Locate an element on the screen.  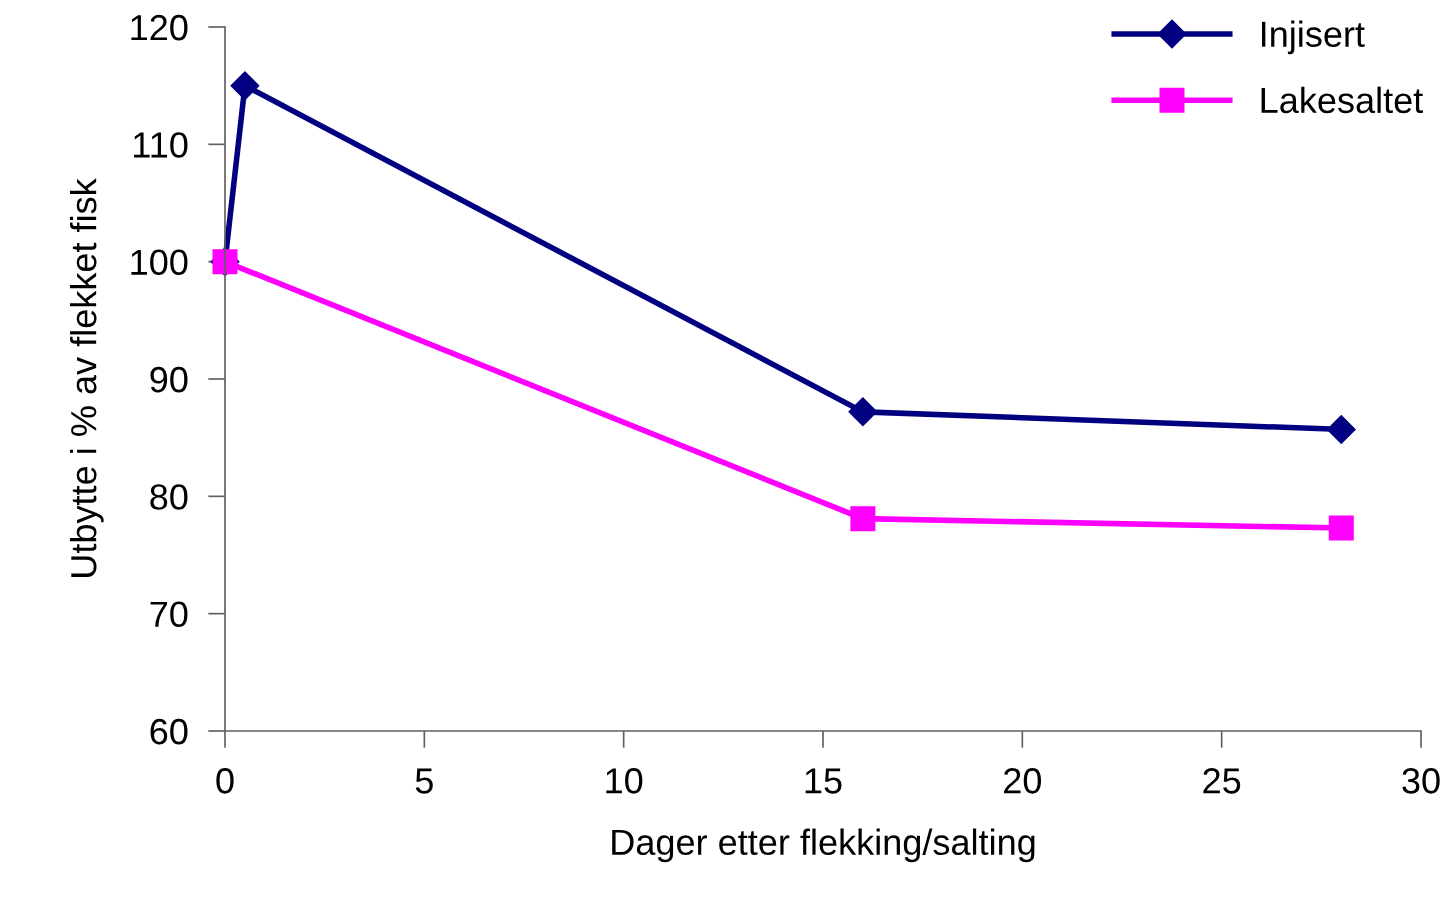
x-tick-label: 10 is located at coordinates (624, 781).